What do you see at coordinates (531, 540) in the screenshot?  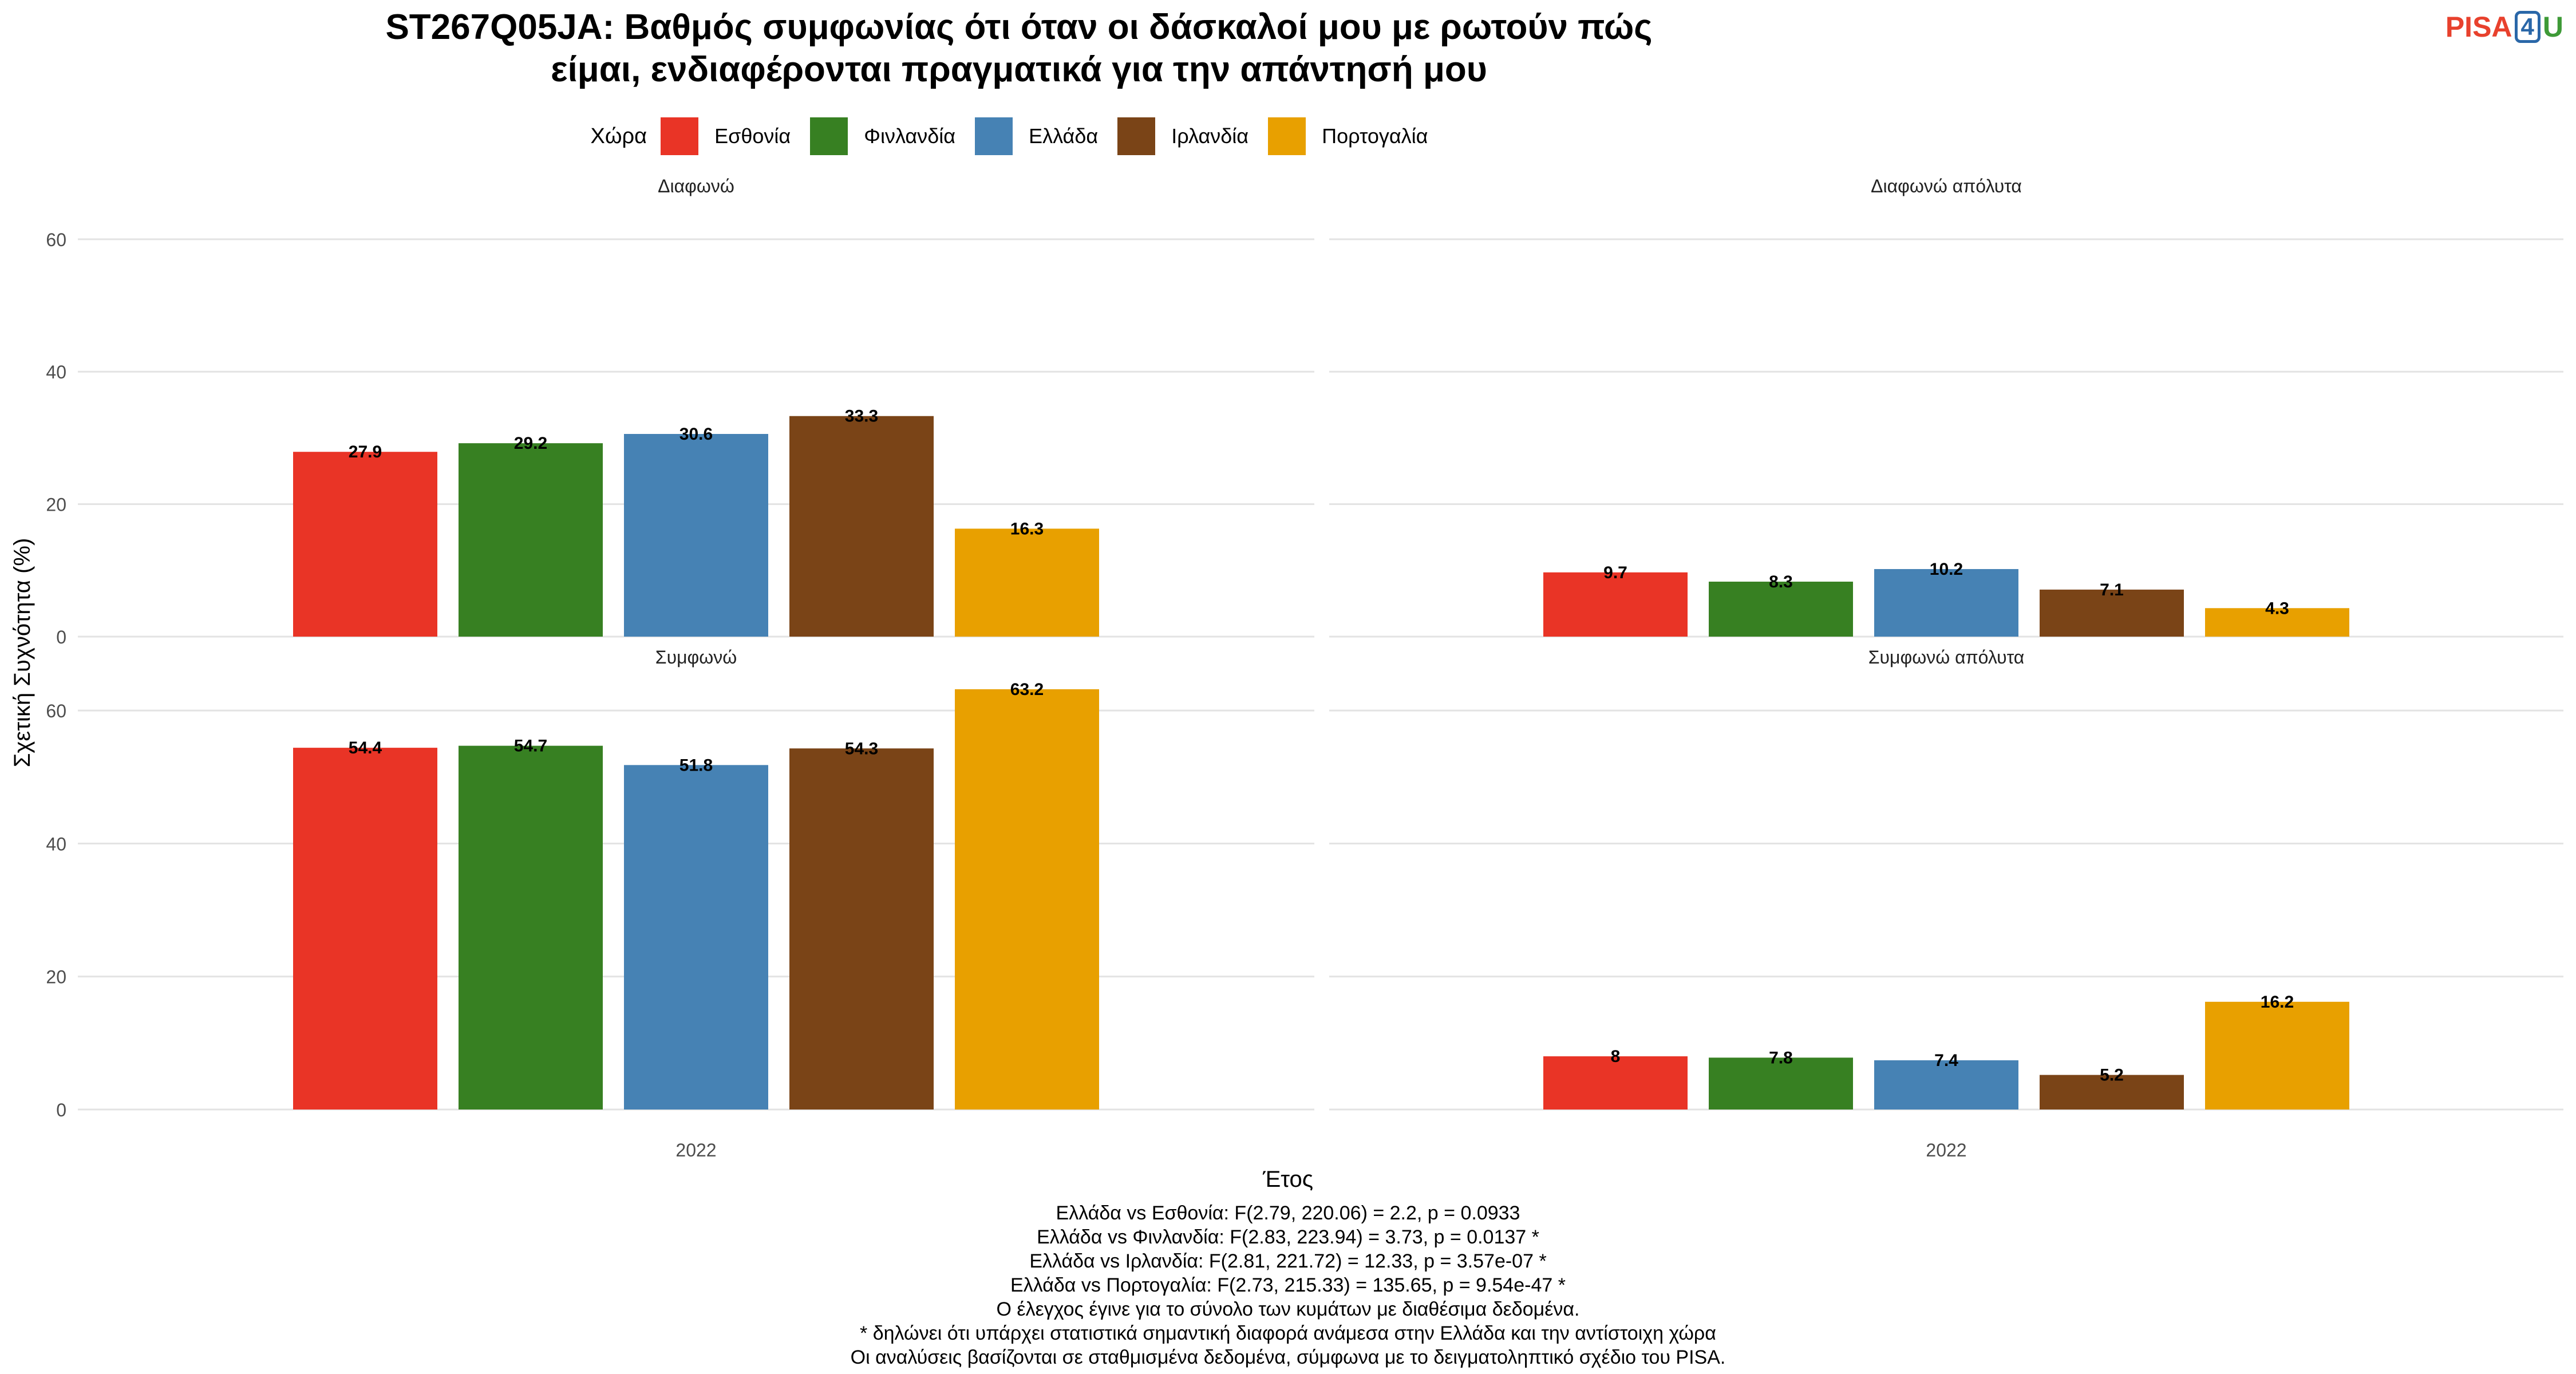 I see `bar-διαφωνω-1` at bounding box center [531, 540].